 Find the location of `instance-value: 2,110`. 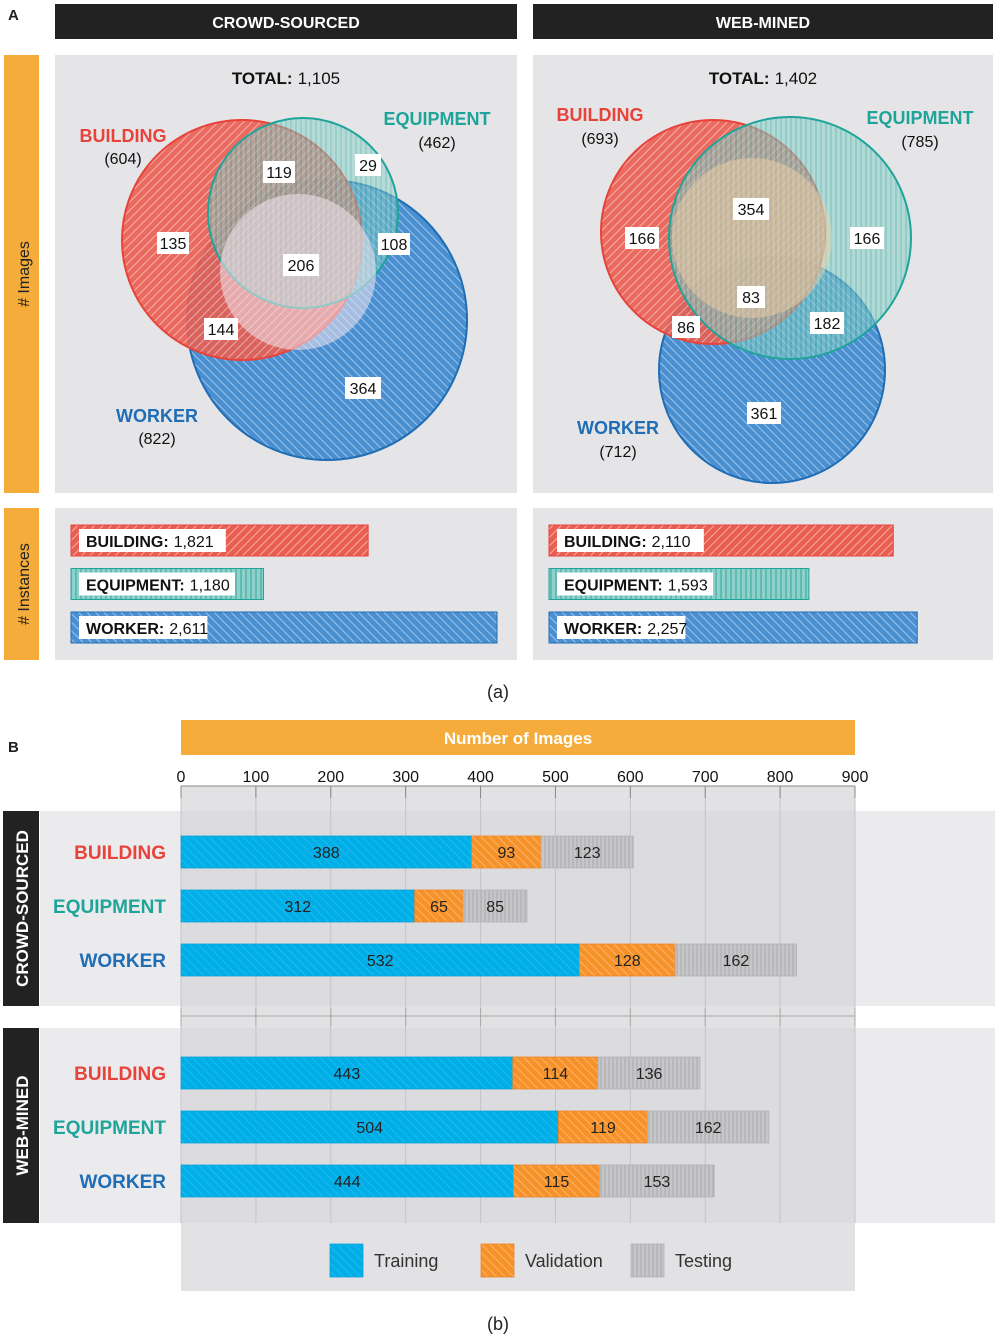

instance-value: 2,110 is located at coordinates (671, 542).